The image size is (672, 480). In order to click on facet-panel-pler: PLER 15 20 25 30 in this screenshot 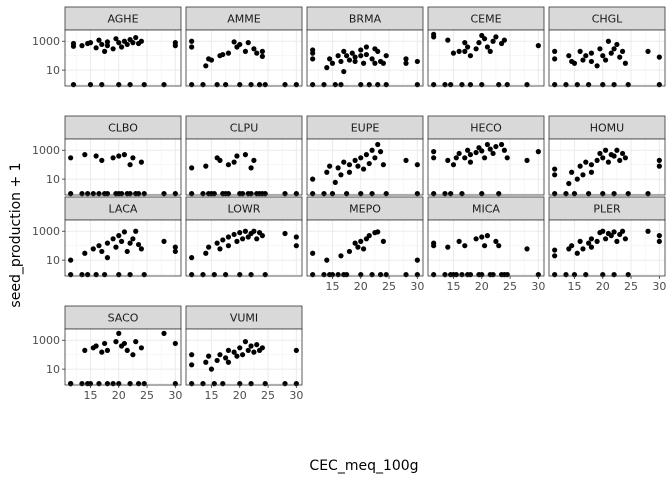, I will do `click(607, 244)`.